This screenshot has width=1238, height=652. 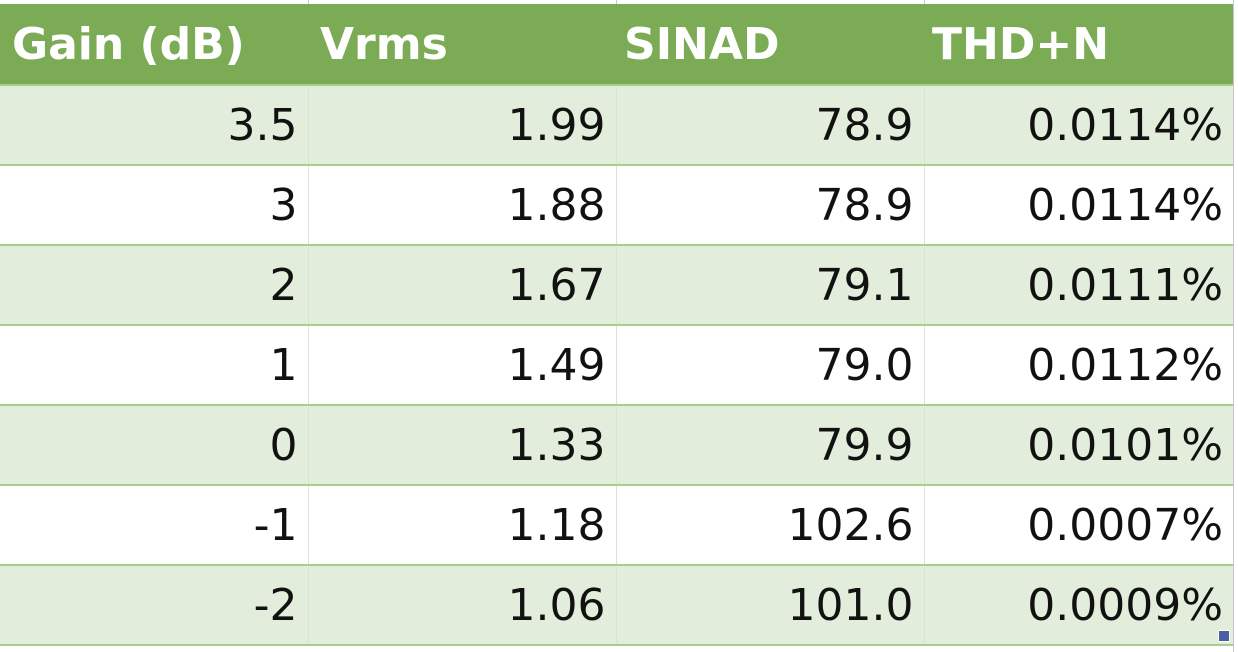 I want to click on top-grid-strip, so click(x=619, y=2).